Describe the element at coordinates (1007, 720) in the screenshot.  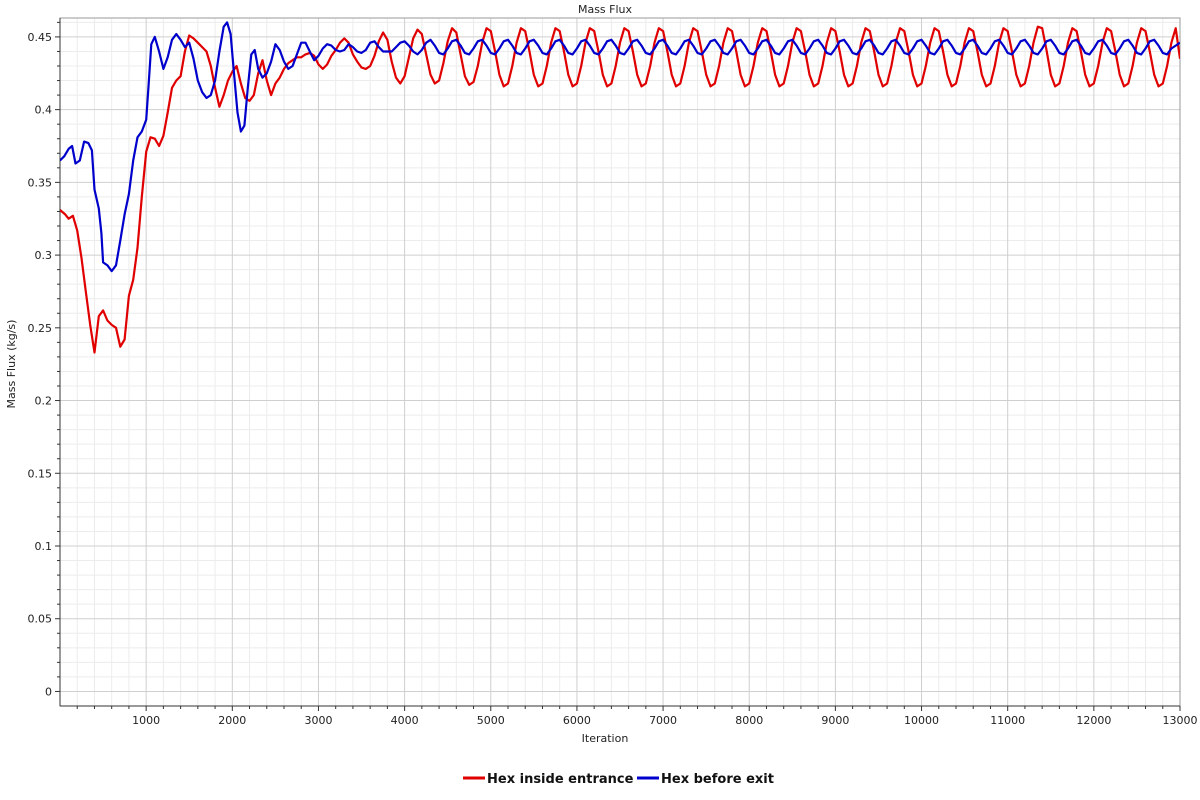
I see `x-tick-label: 11000` at that location.